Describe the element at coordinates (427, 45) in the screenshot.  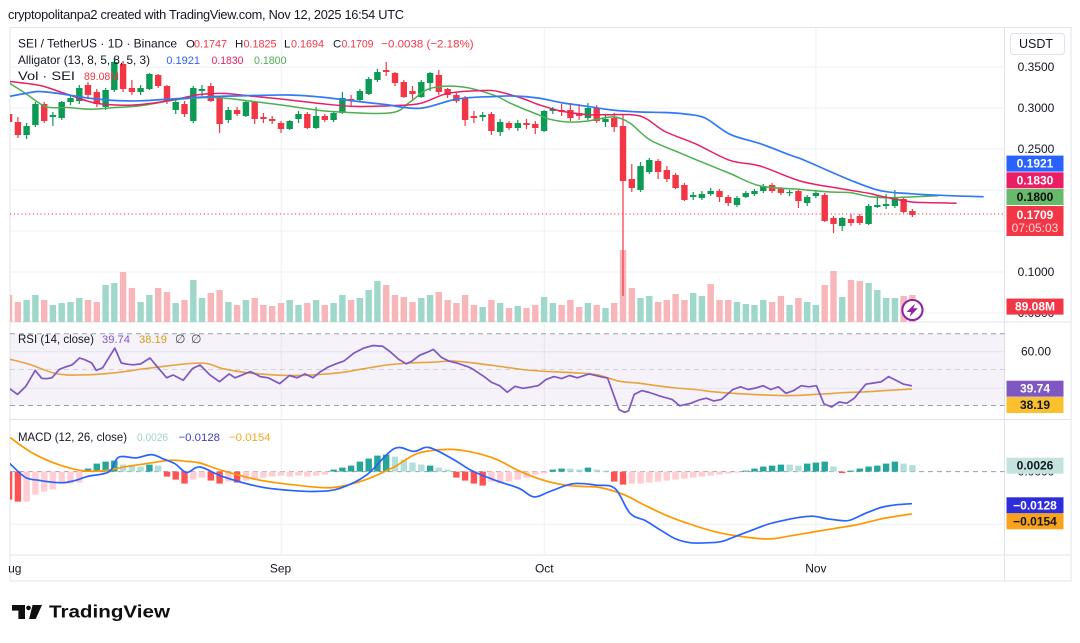
I see `svg-text: −0.0038 (−2.18%)` at that location.